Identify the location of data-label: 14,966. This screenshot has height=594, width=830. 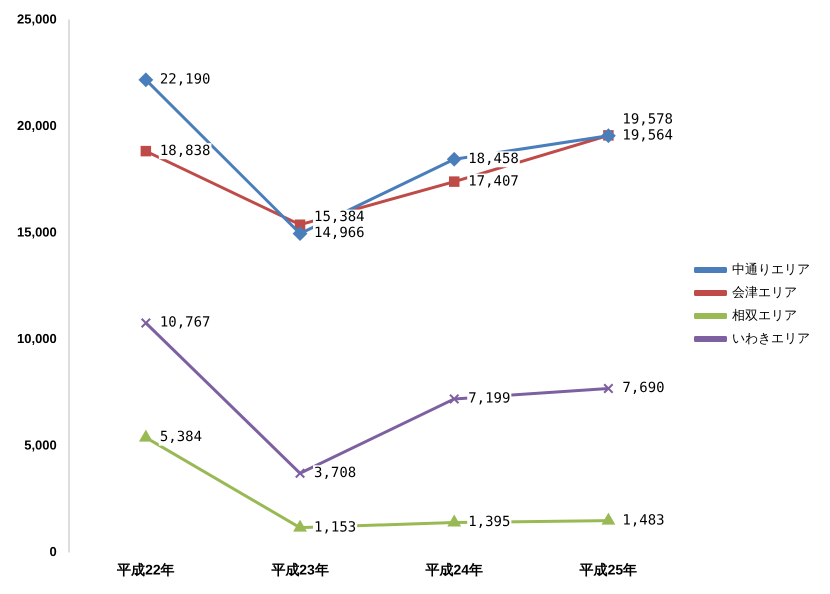
(339, 233).